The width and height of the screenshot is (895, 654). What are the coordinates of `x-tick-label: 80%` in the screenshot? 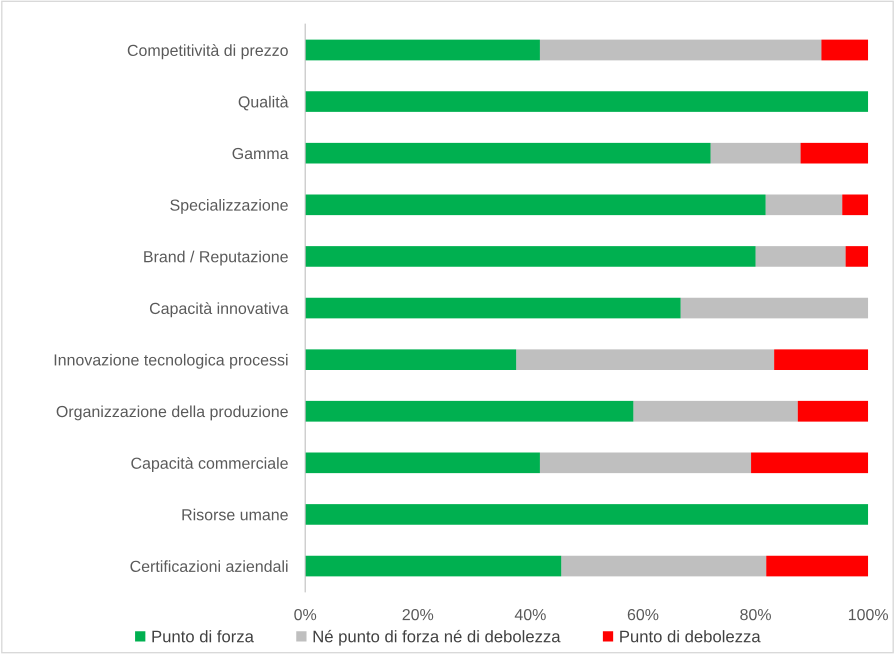 It's located at (755, 614).